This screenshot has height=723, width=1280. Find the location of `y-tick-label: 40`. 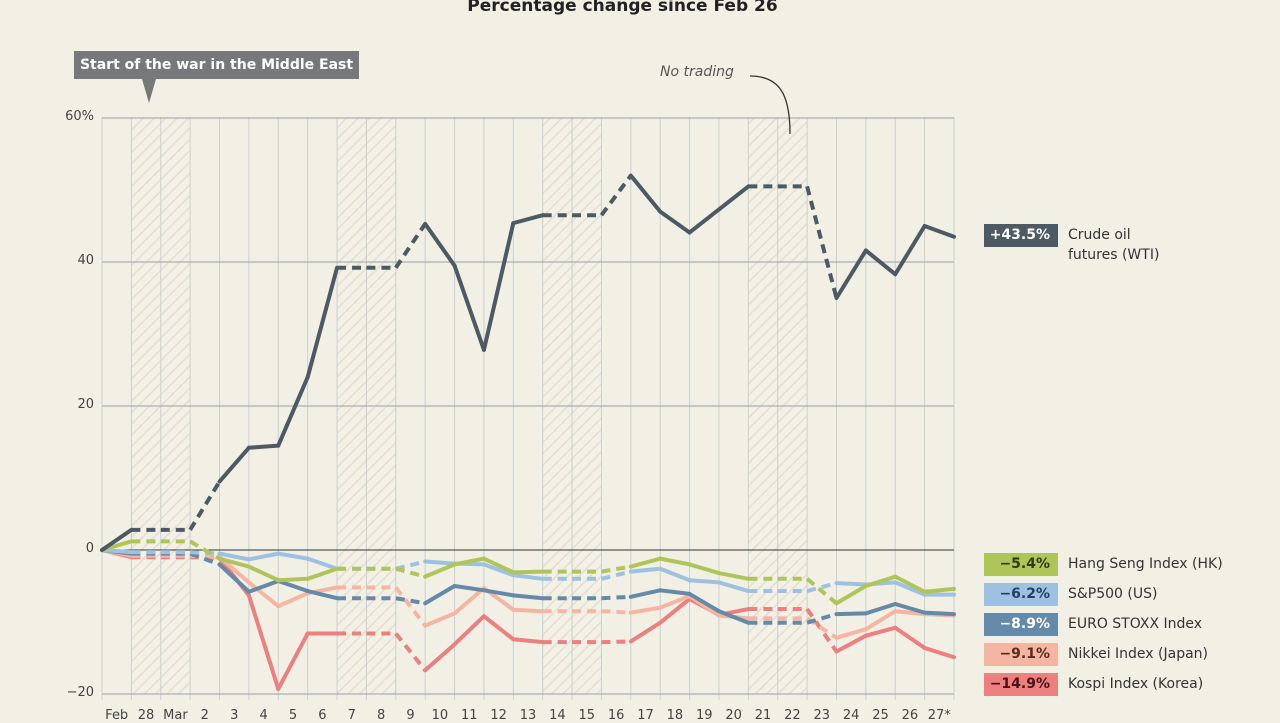

y-tick-label: 40 is located at coordinates (85, 260).